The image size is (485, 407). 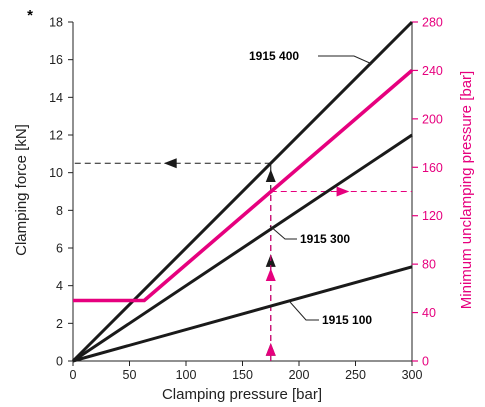 What do you see at coordinates (130, 375) in the screenshot?
I see `x-tick-label: 50` at bounding box center [130, 375].